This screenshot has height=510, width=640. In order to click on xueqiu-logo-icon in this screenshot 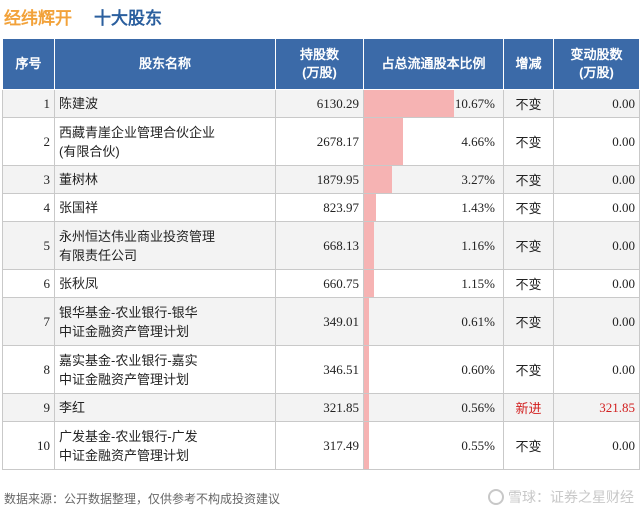, I will do `click(496, 497)`.